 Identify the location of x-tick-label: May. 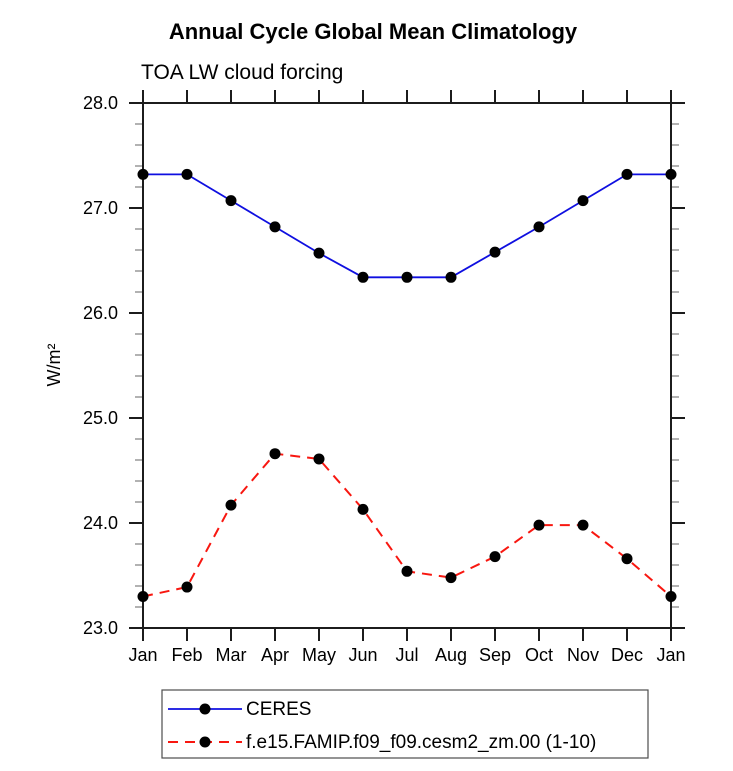
(319, 655).